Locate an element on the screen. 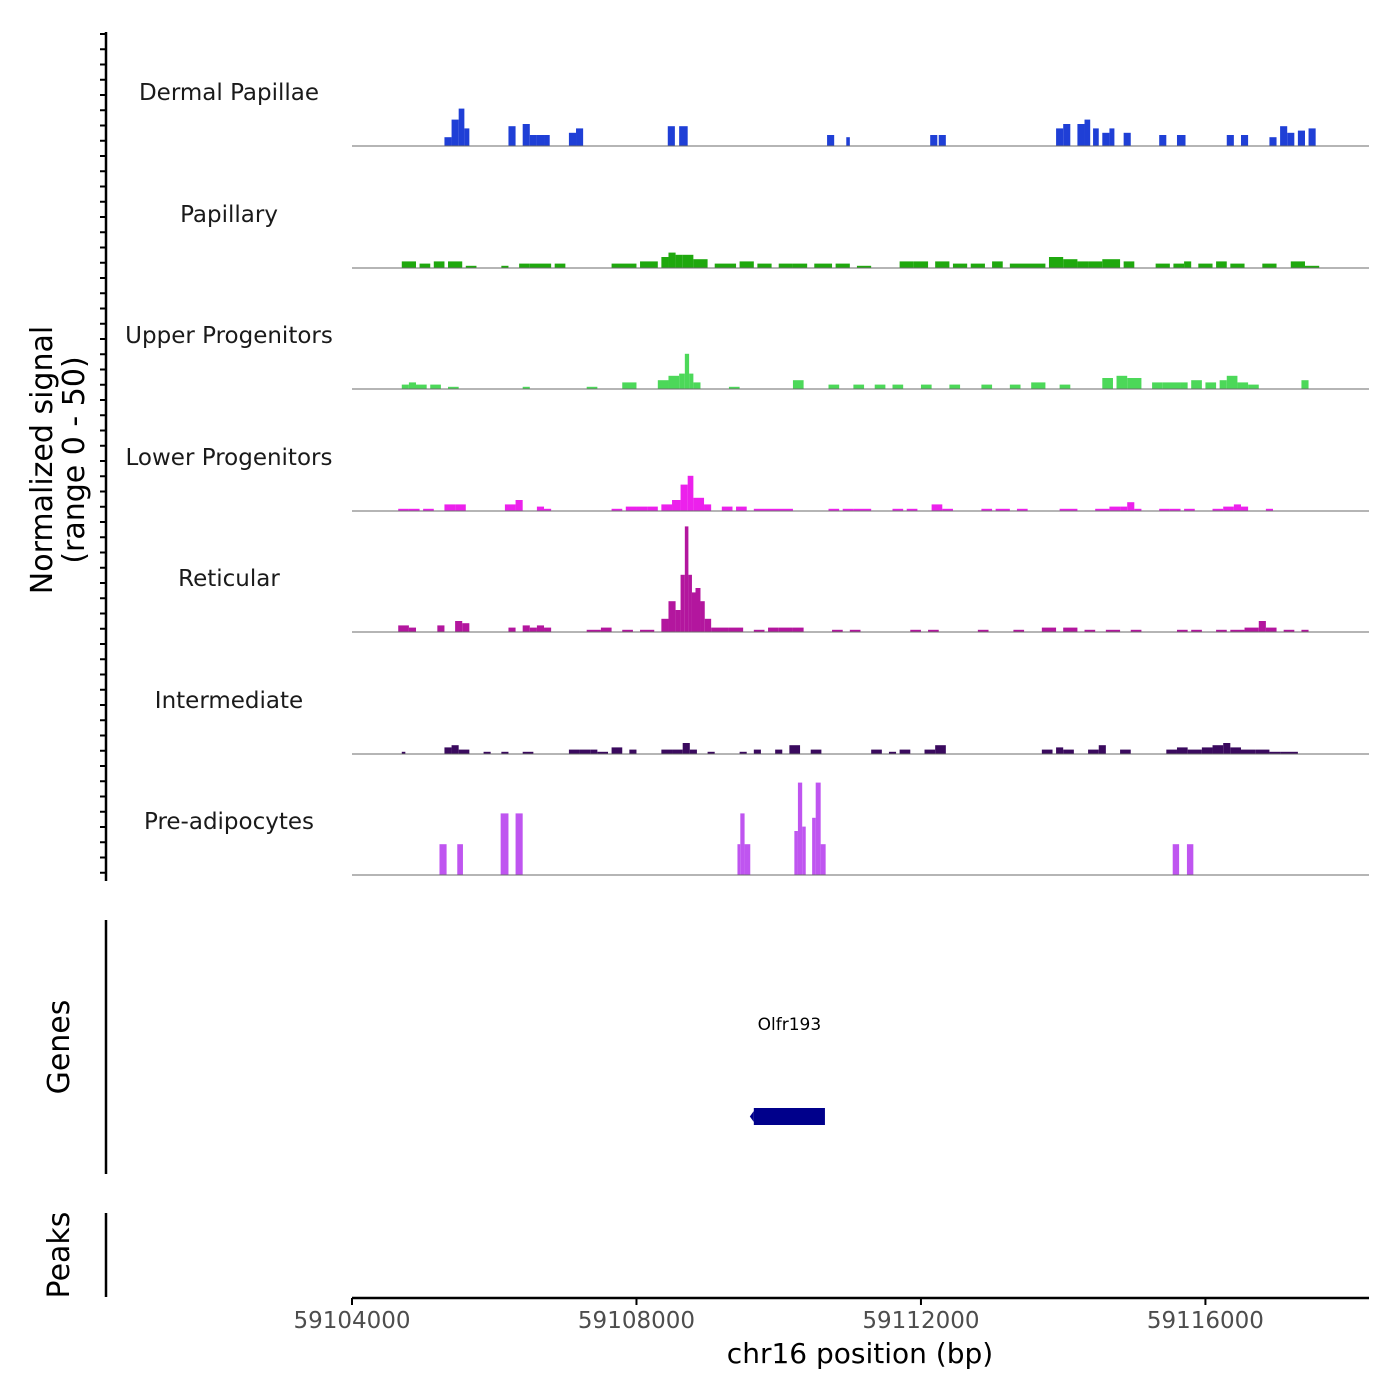  x-tick-label: 59116000 is located at coordinates (1205, 1321).